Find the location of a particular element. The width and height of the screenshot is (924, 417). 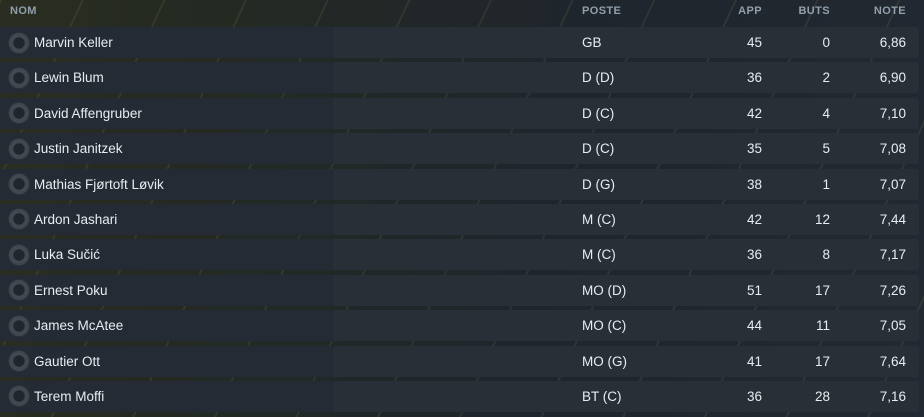

column-header-poste: POSTE is located at coordinates (602, 11).